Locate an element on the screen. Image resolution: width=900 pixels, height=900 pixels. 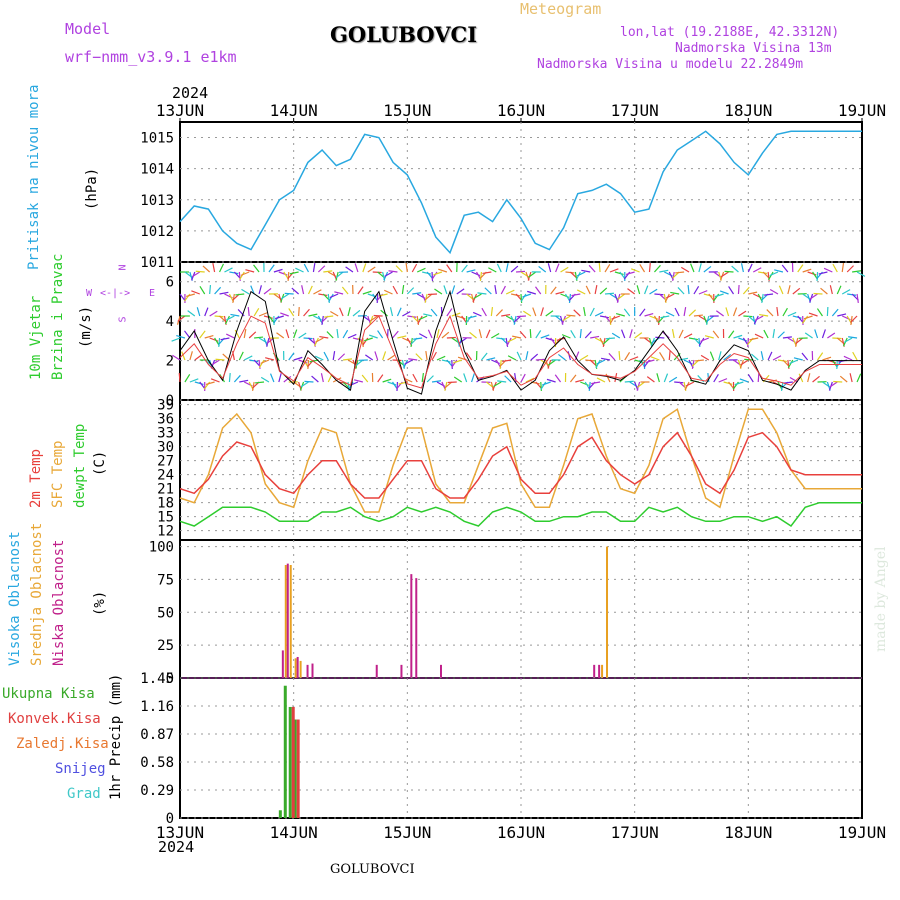
precip-legend-frz: Zaledj.Kisa is located at coordinates (62, 744).